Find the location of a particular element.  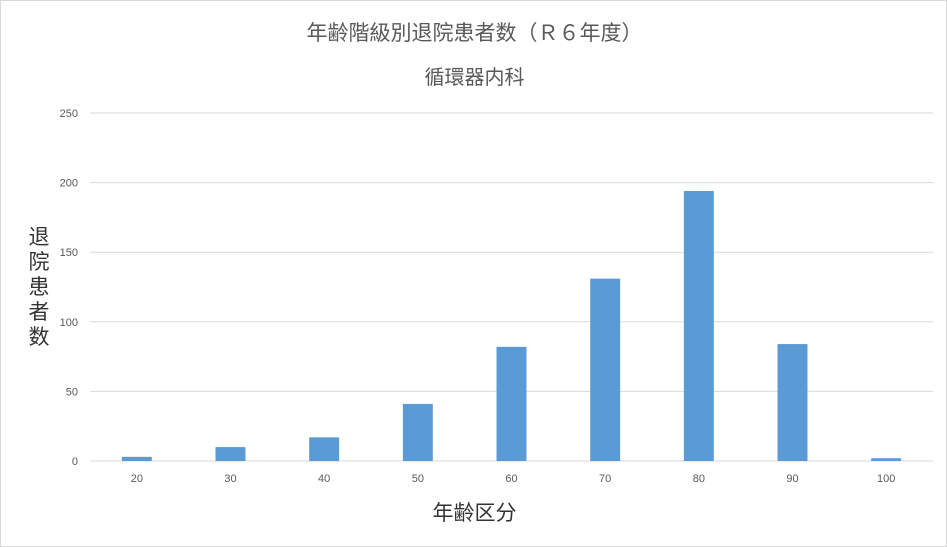

x-tick-label: 30 is located at coordinates (230, 479).